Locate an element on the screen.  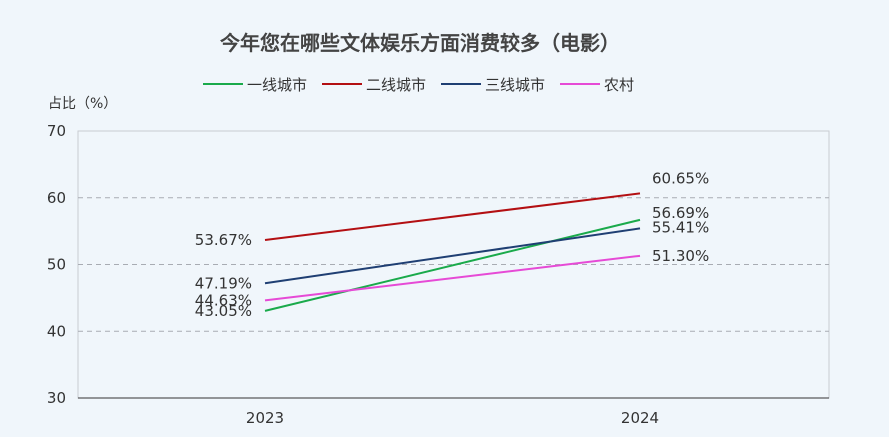
y-tick-label: 50 is located at coordinates (56, 265).